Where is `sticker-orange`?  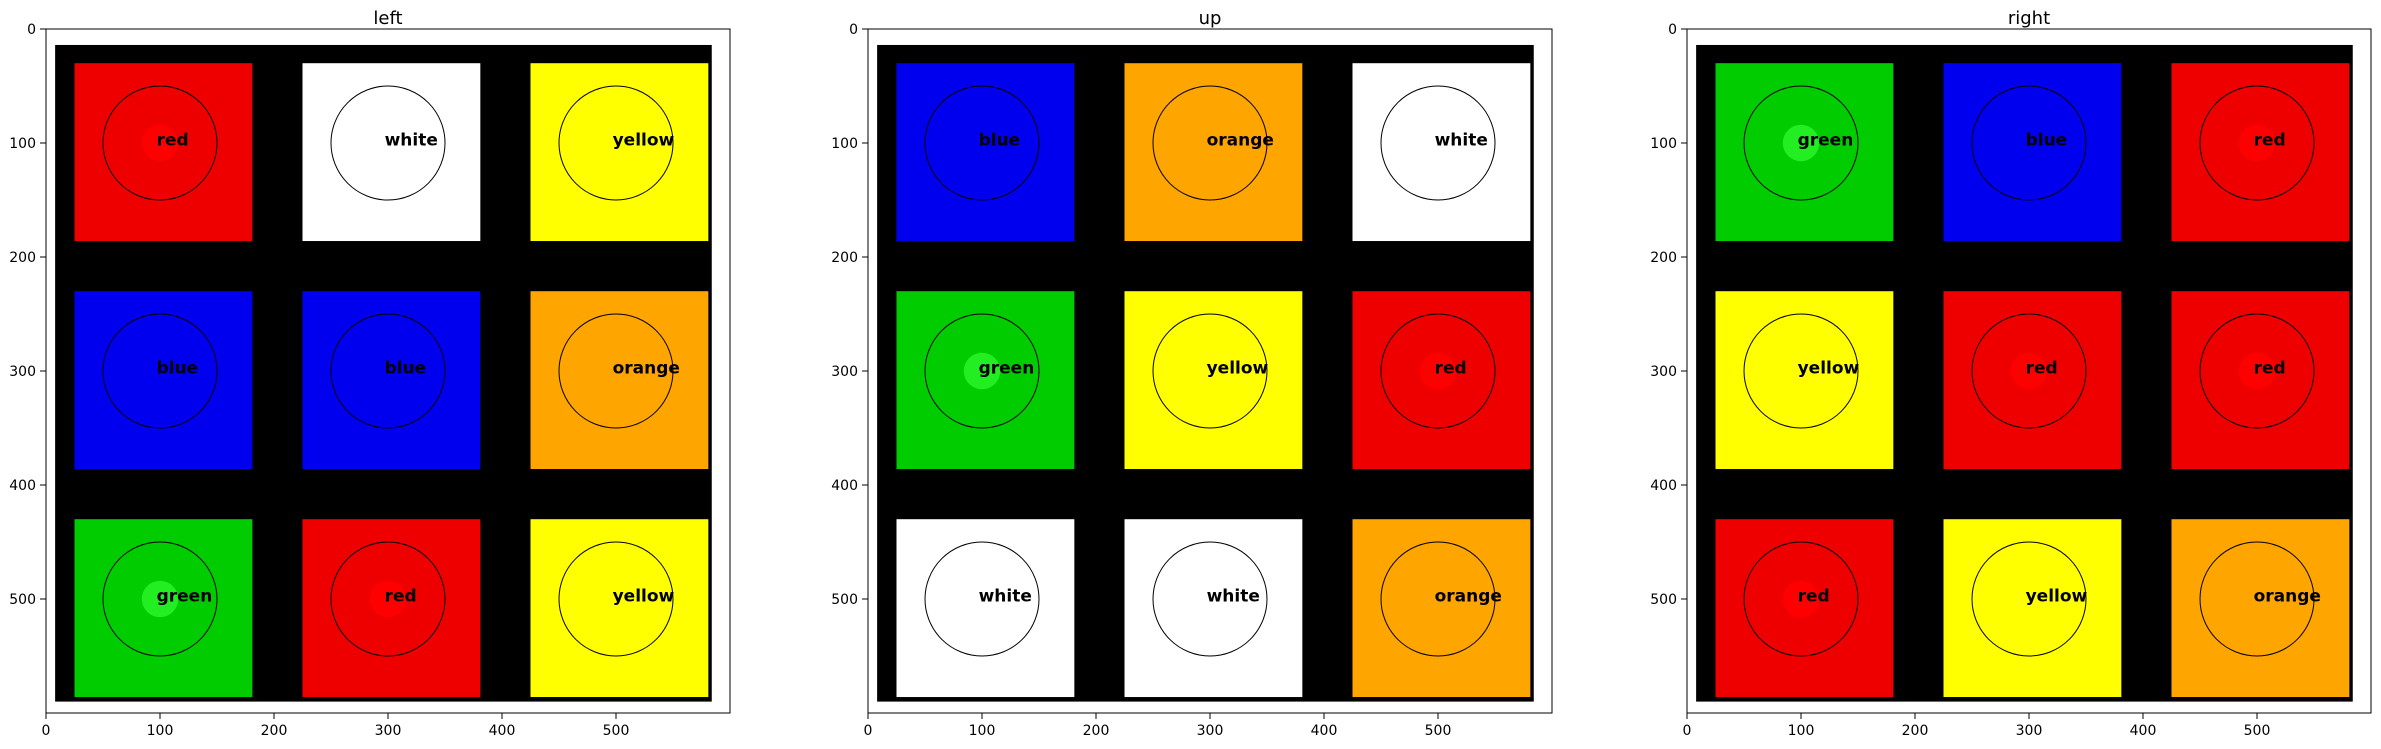 sticker-orange is located at coordinates (1213, 152).